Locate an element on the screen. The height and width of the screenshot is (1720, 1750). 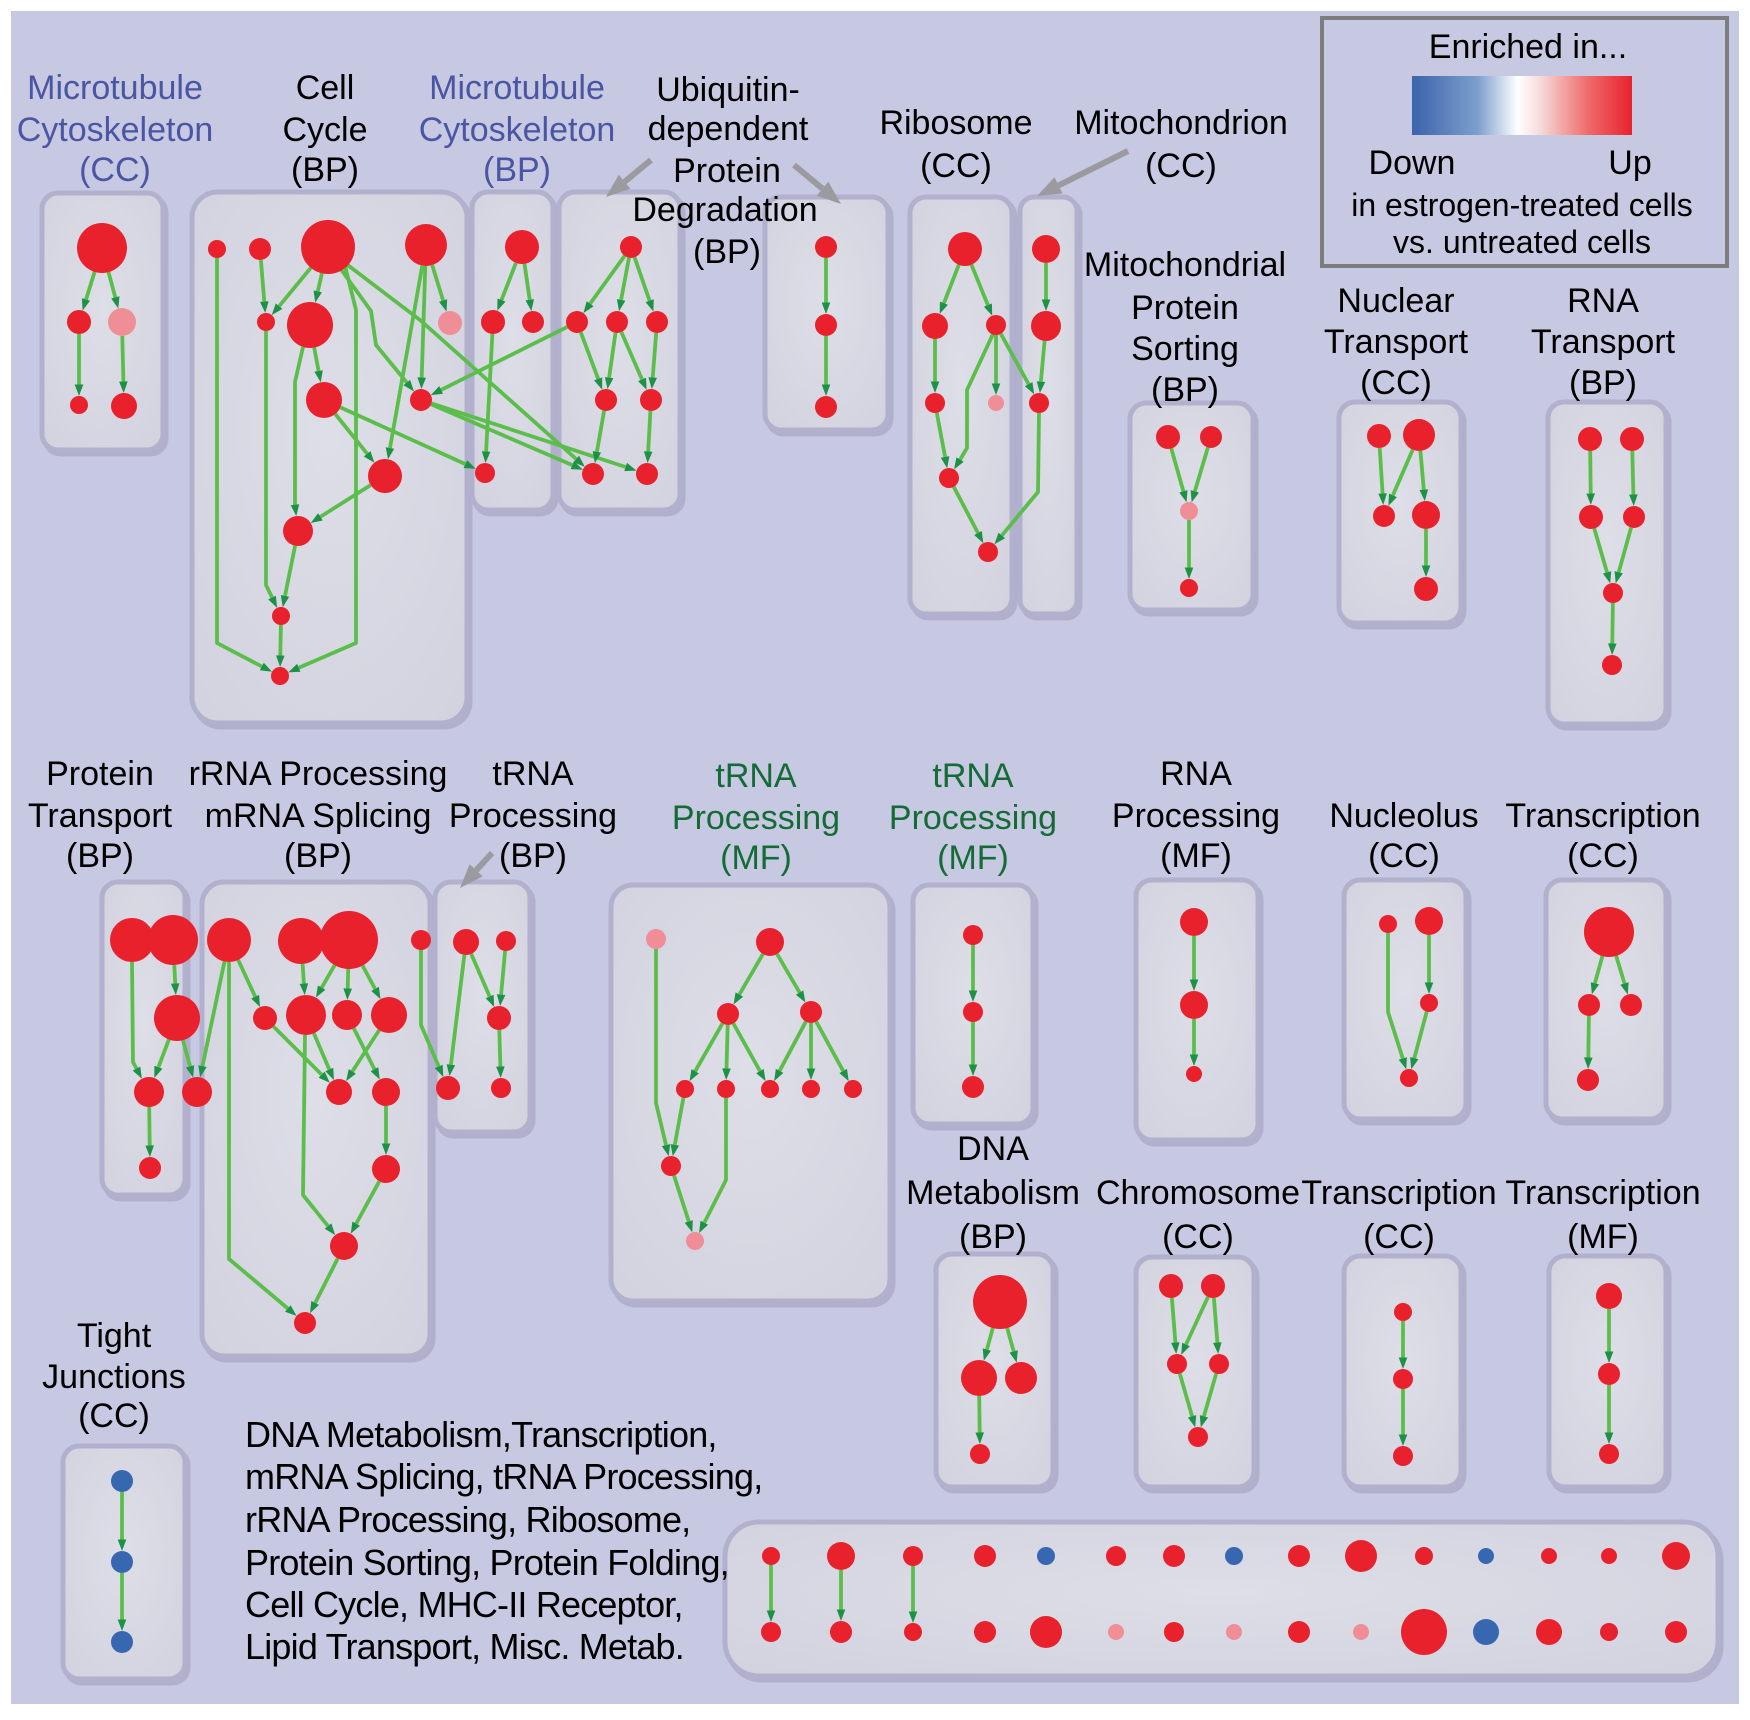
svg-text: Ubiquitin- is located at coordinates (728, 90).